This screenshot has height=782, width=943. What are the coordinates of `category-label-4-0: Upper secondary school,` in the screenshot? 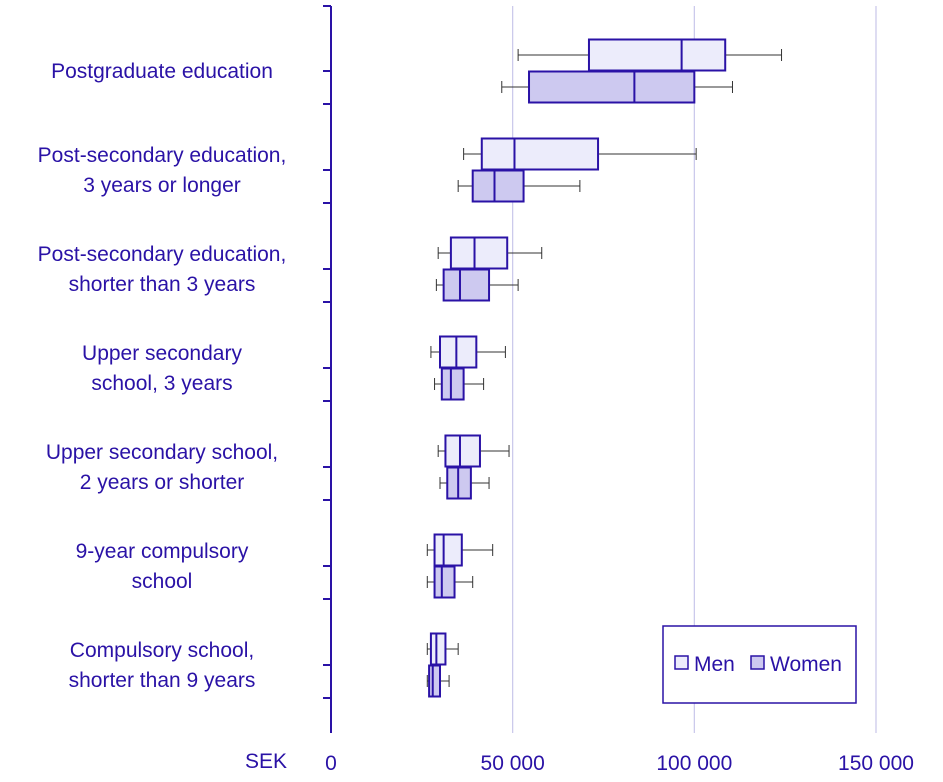 It's located at (162, 452).